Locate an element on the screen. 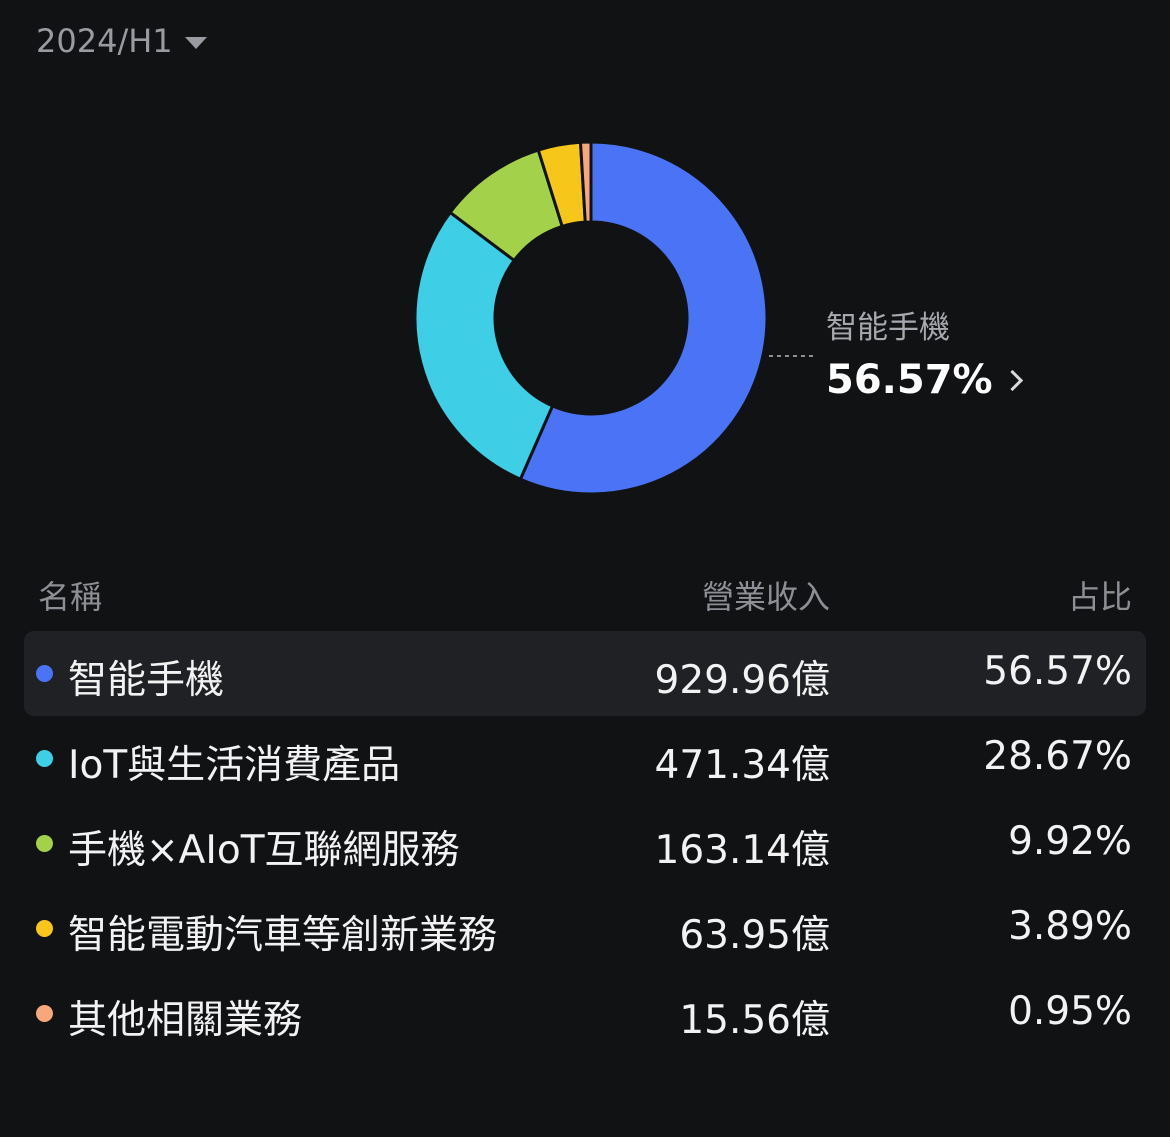  callout-name: 智能手機 is located at coordinates (888, 328).